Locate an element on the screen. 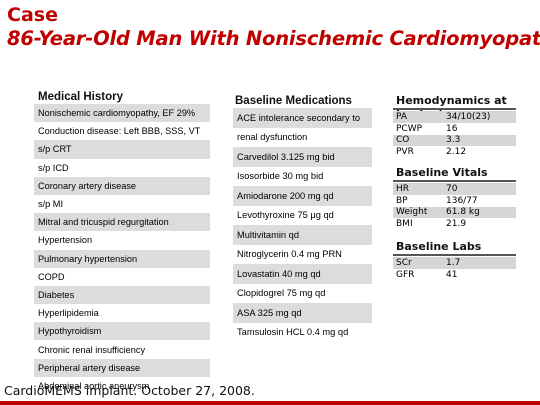 The width and height of the screenshot is (540, 405). list-item: Abdominal aortic aneurysm is located at coordinates (122, 385).